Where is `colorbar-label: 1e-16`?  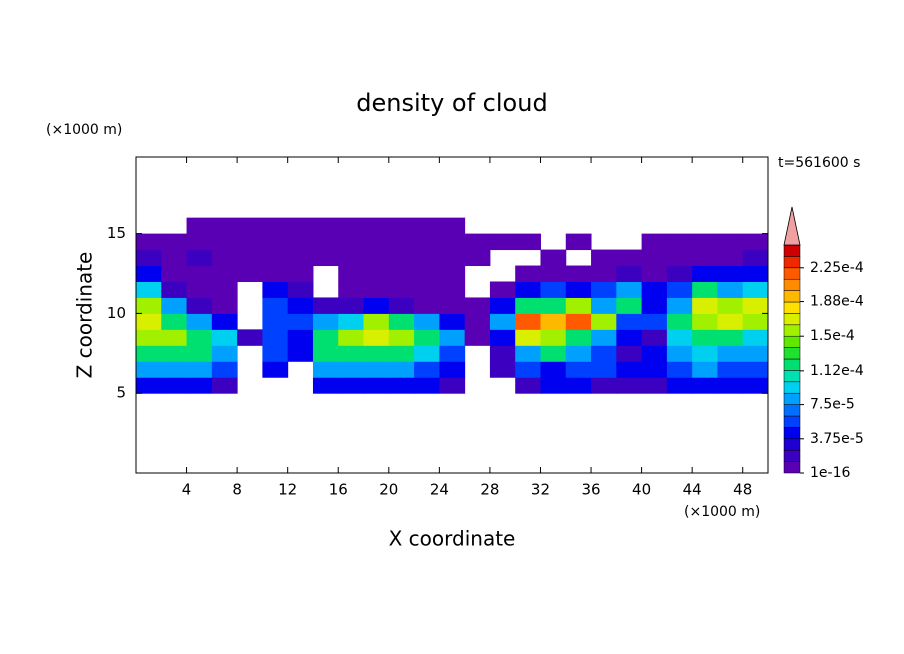 colorbar-label: 1e-16 is located at coordinates (830, 473).